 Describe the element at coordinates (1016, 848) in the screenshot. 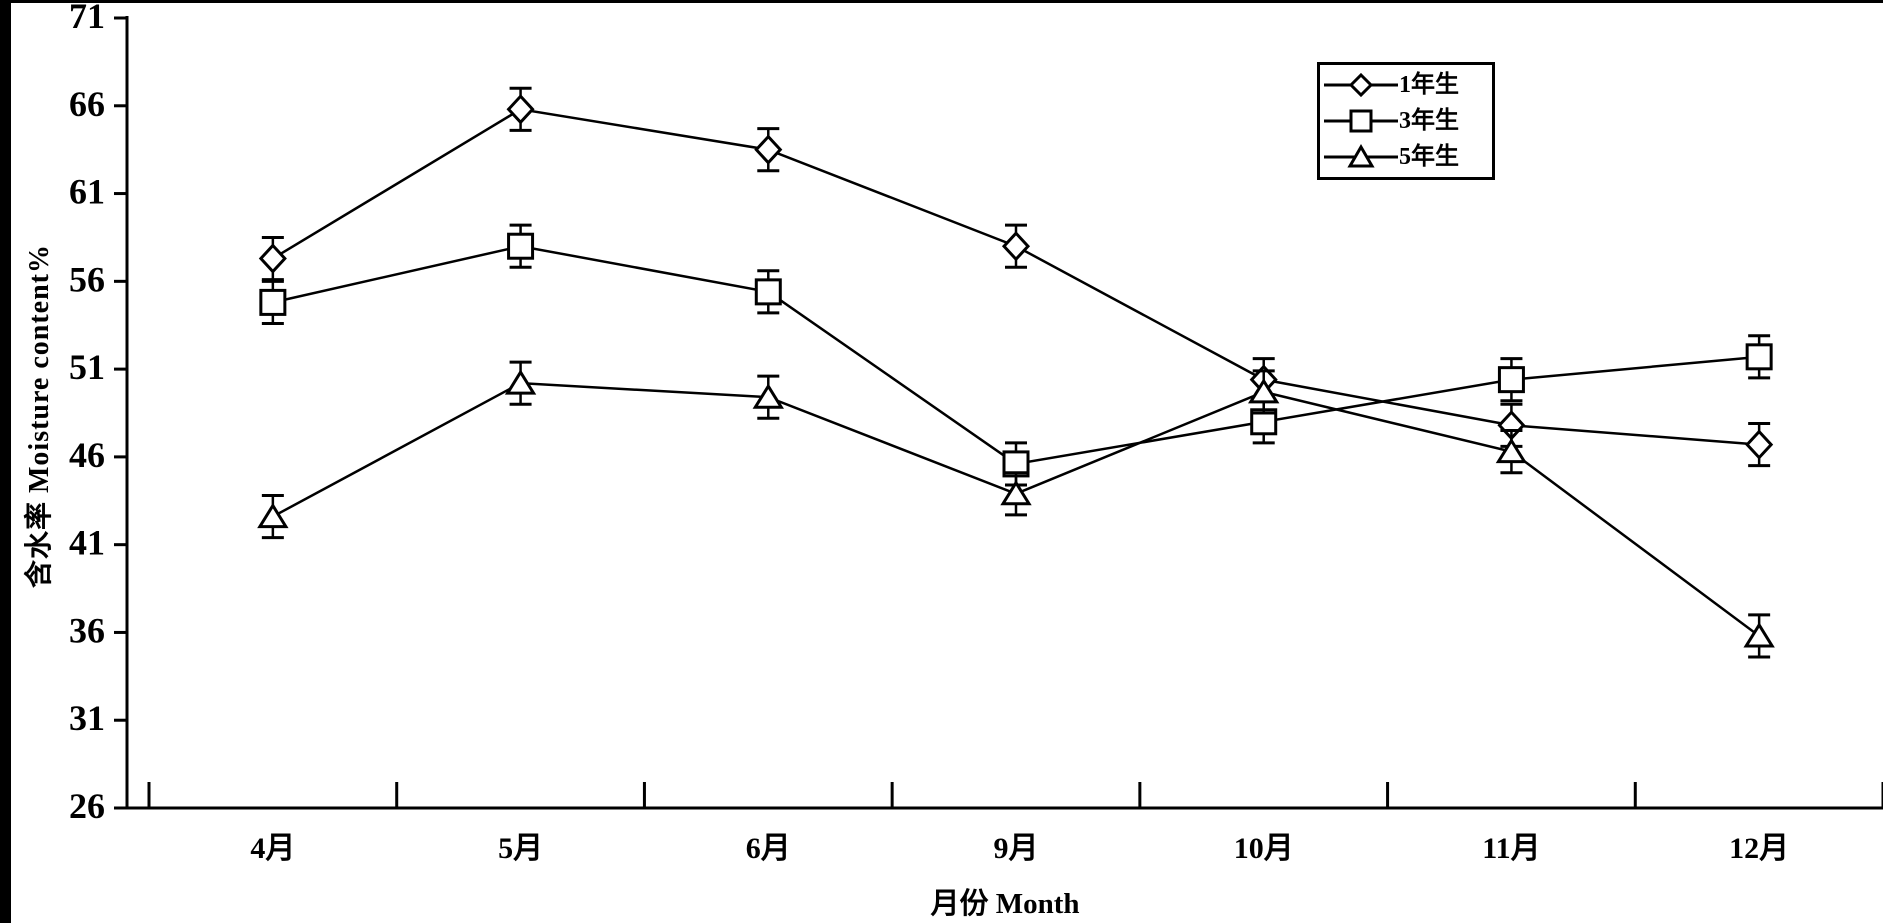

I see `x-tick-label: 9月` at that location.